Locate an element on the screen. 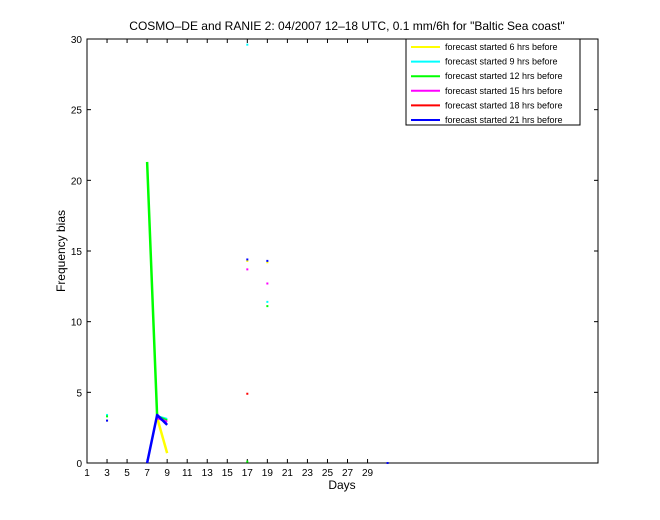 This screenshot has height=520, width=660. x-tick-label: 5 is located at coordinates (127, 473).